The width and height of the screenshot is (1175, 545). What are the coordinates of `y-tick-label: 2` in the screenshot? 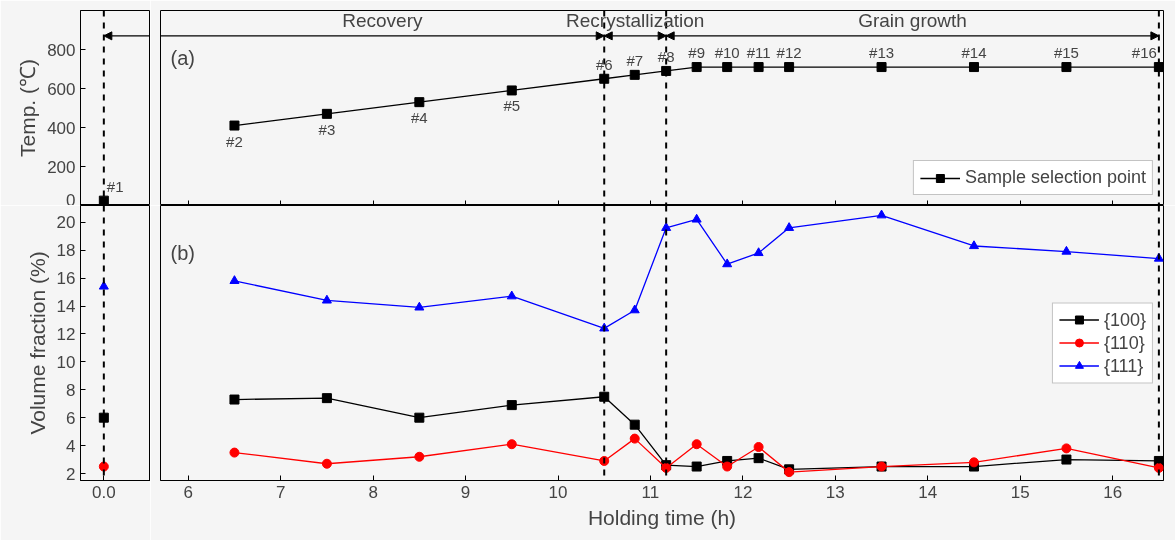 It's located at (71, 474).